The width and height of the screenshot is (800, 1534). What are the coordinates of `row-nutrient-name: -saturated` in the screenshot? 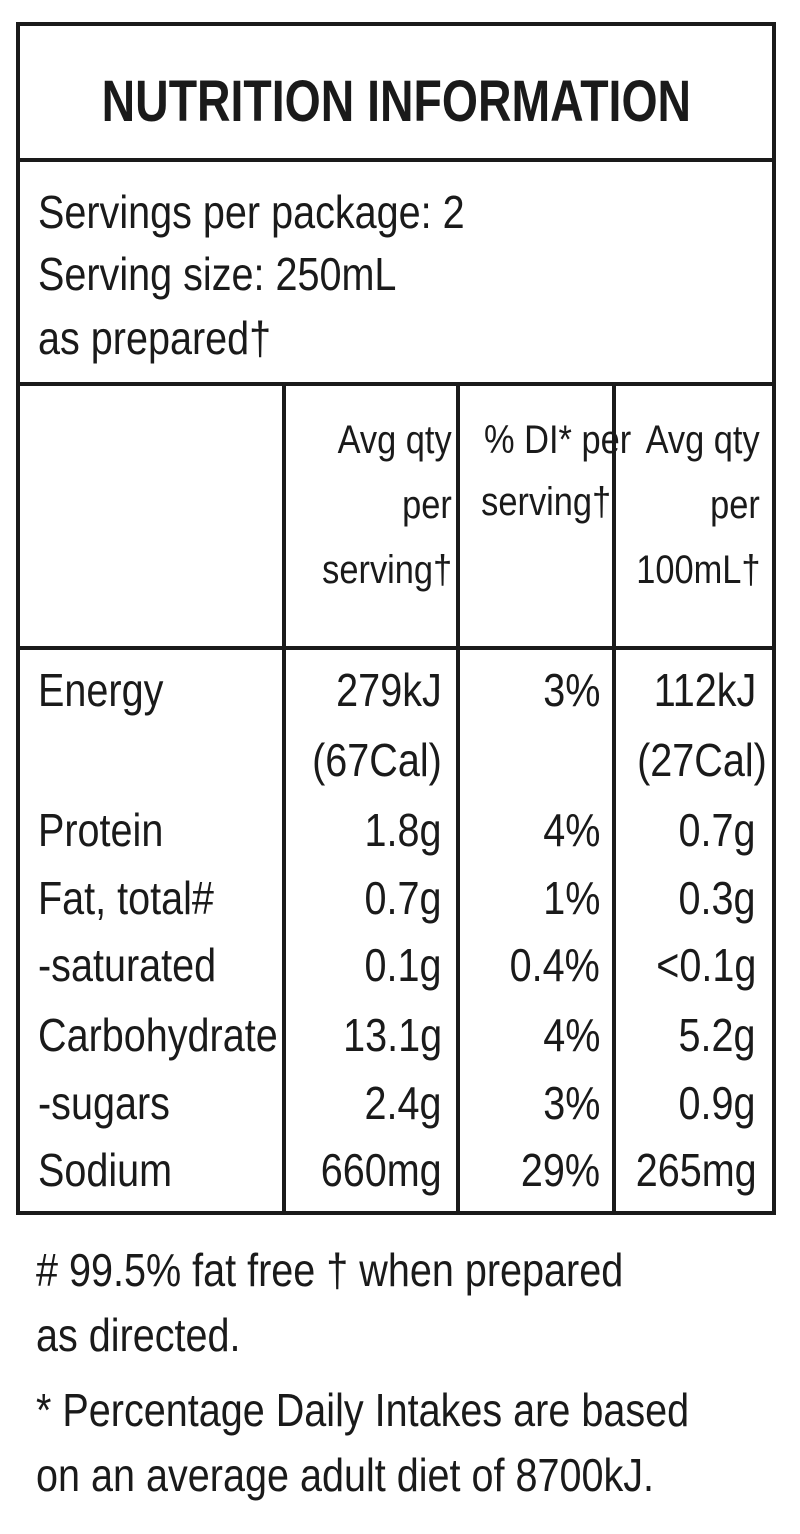 It's located at (127, 965).